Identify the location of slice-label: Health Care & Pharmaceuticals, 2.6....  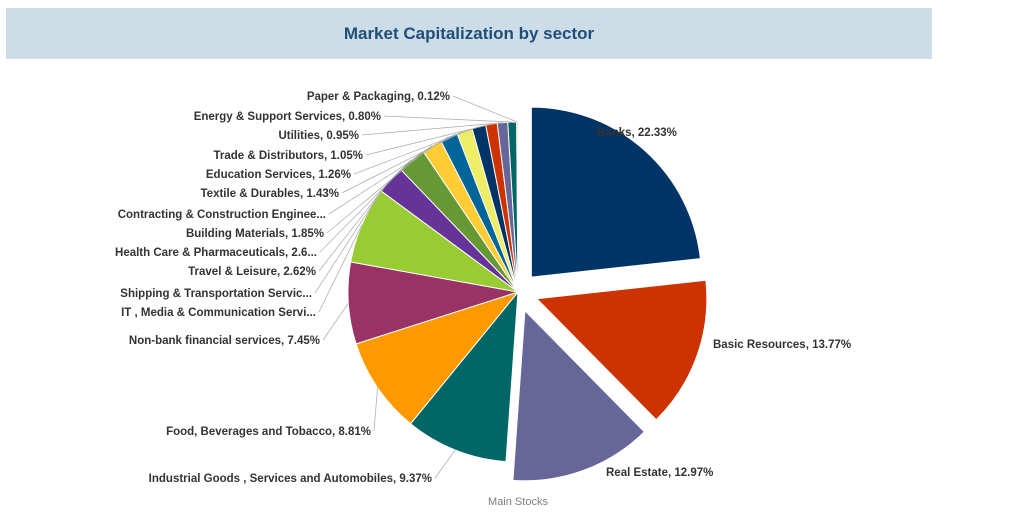
(216, 253).